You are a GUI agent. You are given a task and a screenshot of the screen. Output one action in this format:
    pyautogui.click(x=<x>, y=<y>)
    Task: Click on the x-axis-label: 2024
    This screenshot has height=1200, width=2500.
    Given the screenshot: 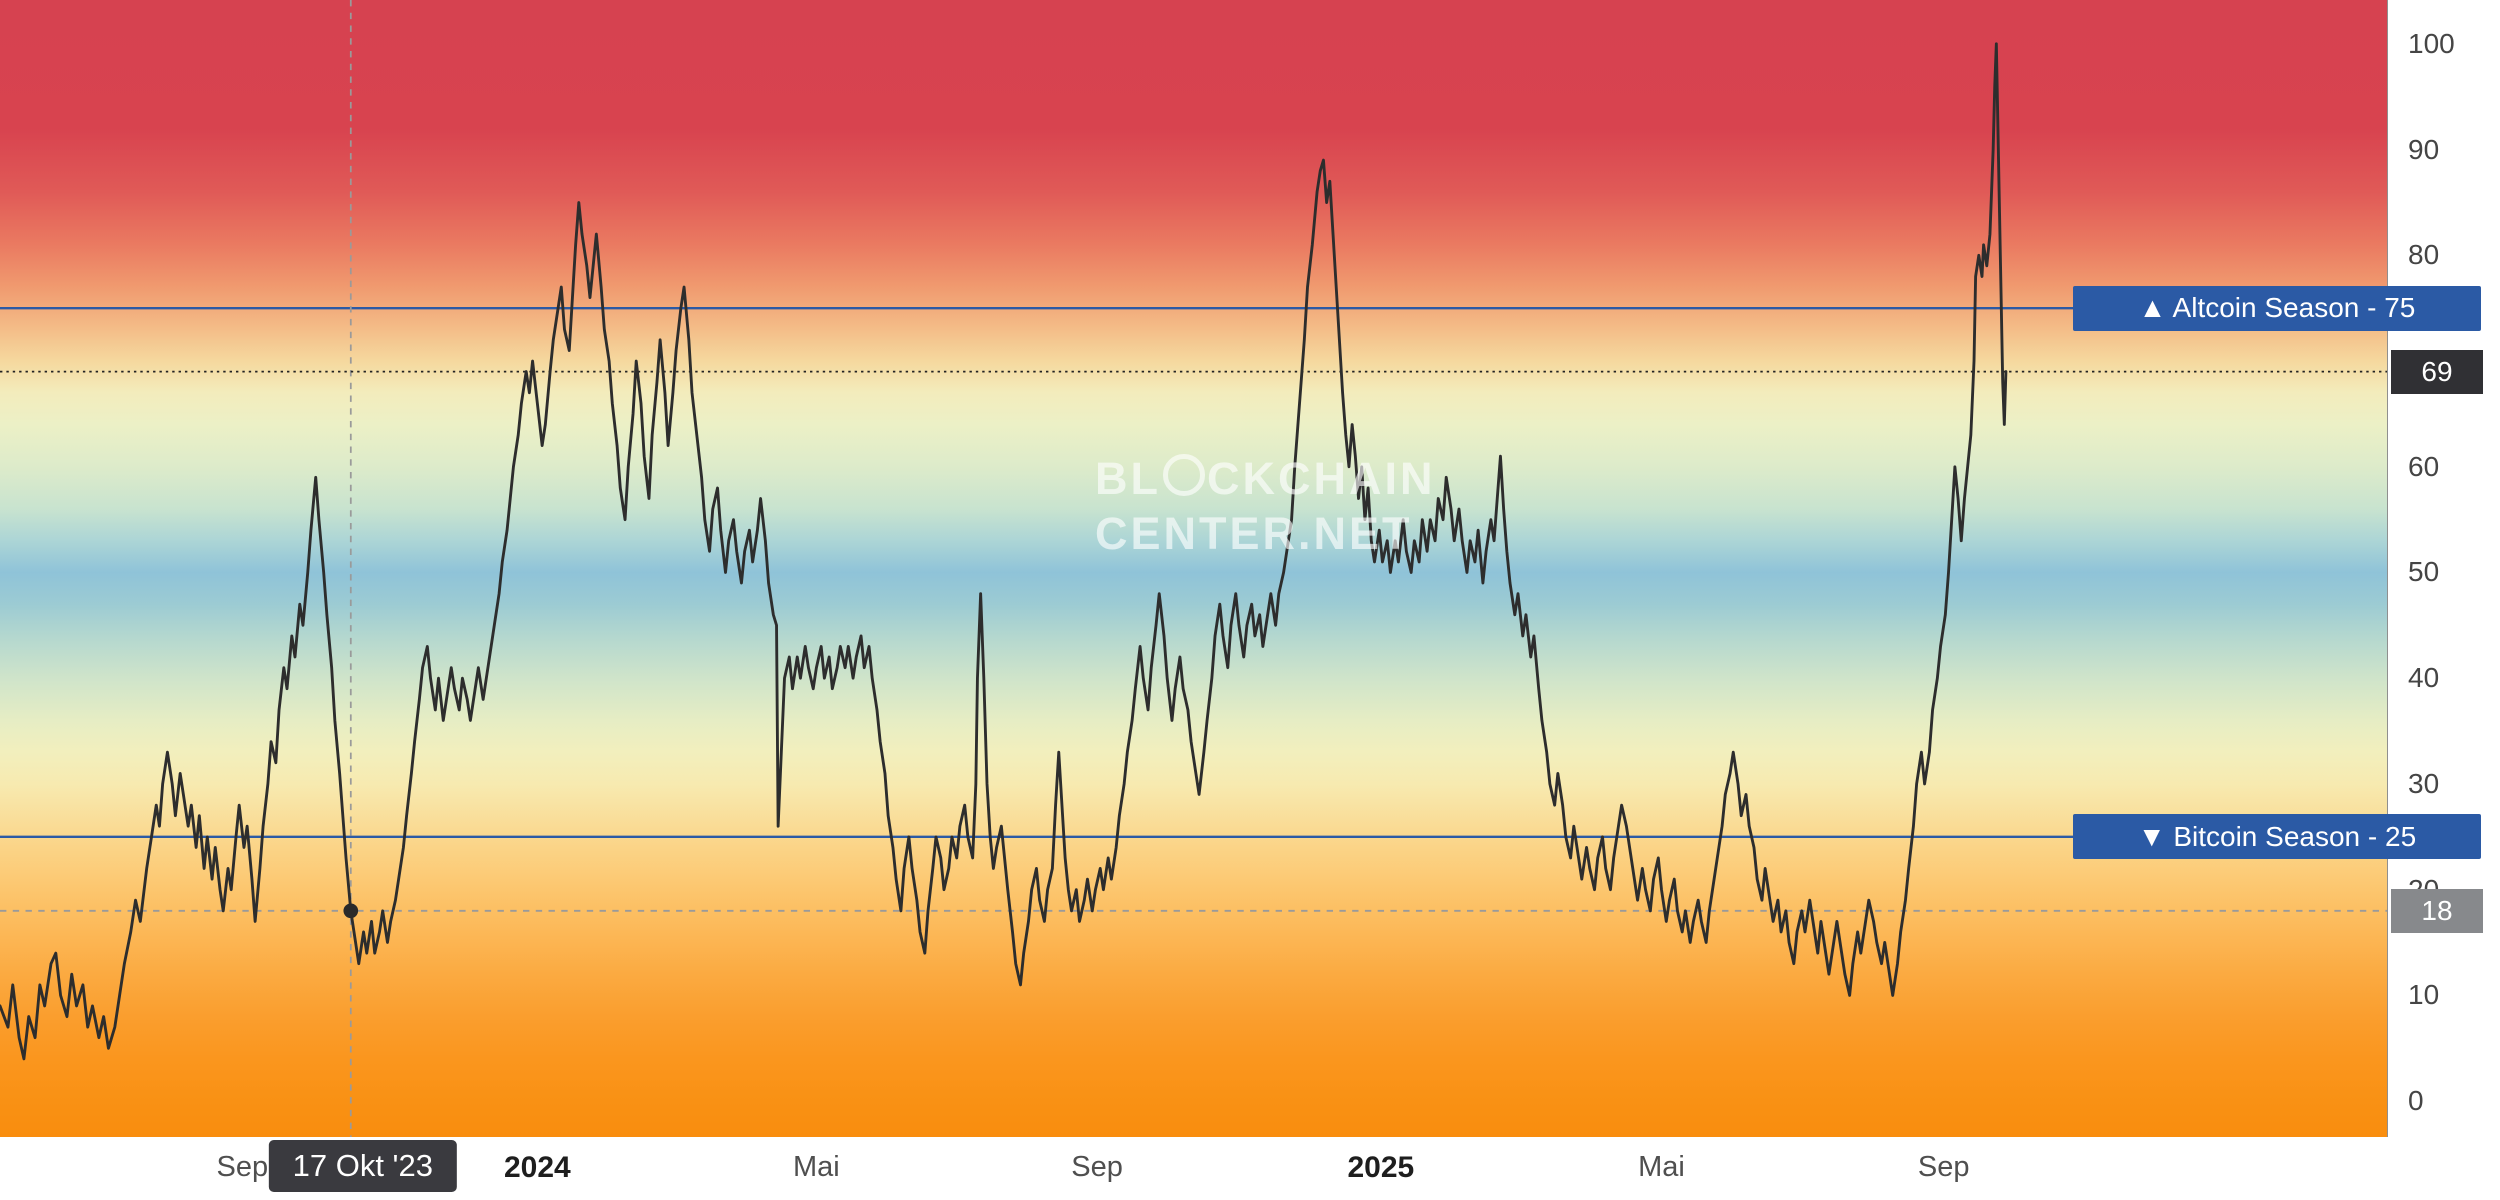 What is the action you would take?
    pyautogui.click(x=537, y=1167)
    